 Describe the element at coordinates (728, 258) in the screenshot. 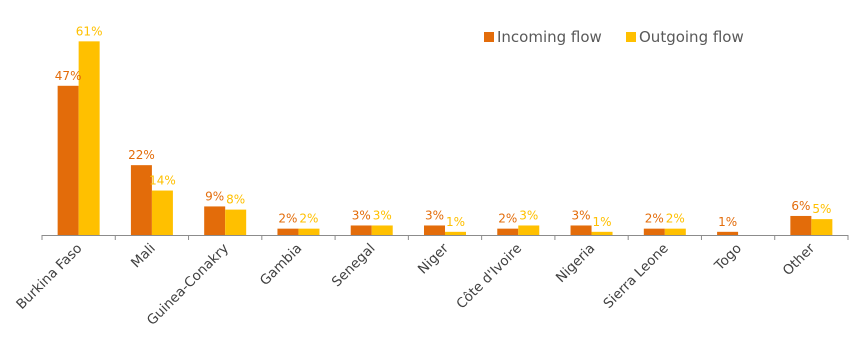

I see `x-tick-label-togo: Togo` at that location.